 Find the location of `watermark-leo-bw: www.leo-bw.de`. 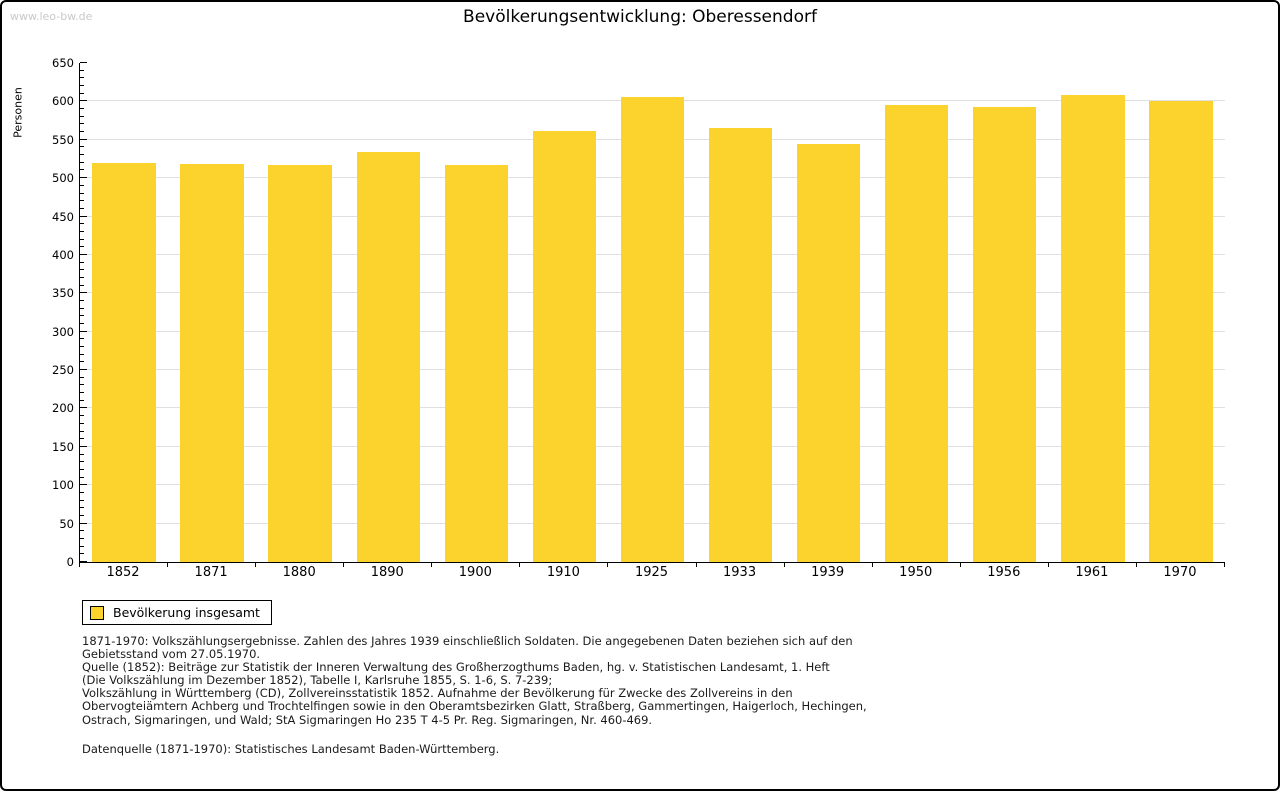

watermark-leo-bw: www.leo-bw.de is located at coordinates (51, 16).